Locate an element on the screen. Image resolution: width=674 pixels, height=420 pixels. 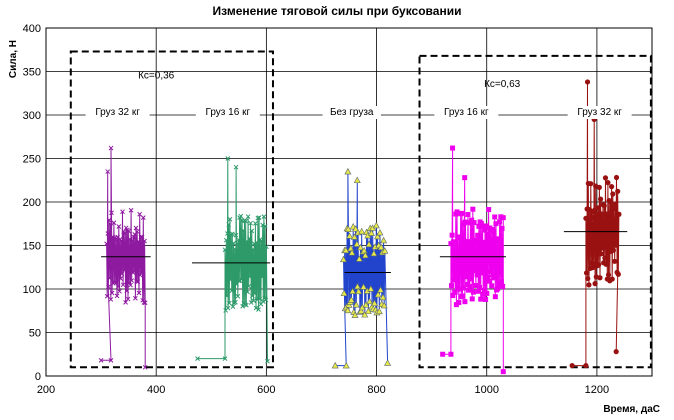
y-tick-label: 400 is located at coordinates (32, 29).